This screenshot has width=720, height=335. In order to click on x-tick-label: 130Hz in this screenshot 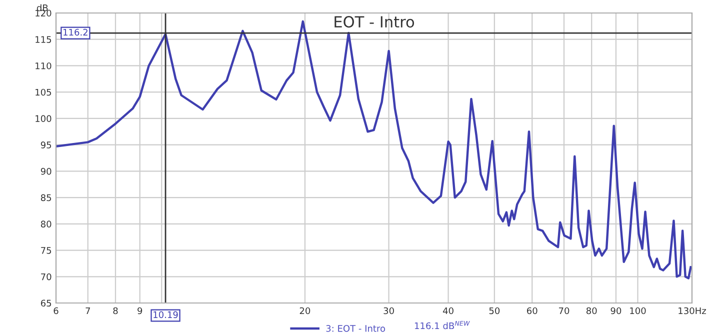, I will do `click(692, 310)`.